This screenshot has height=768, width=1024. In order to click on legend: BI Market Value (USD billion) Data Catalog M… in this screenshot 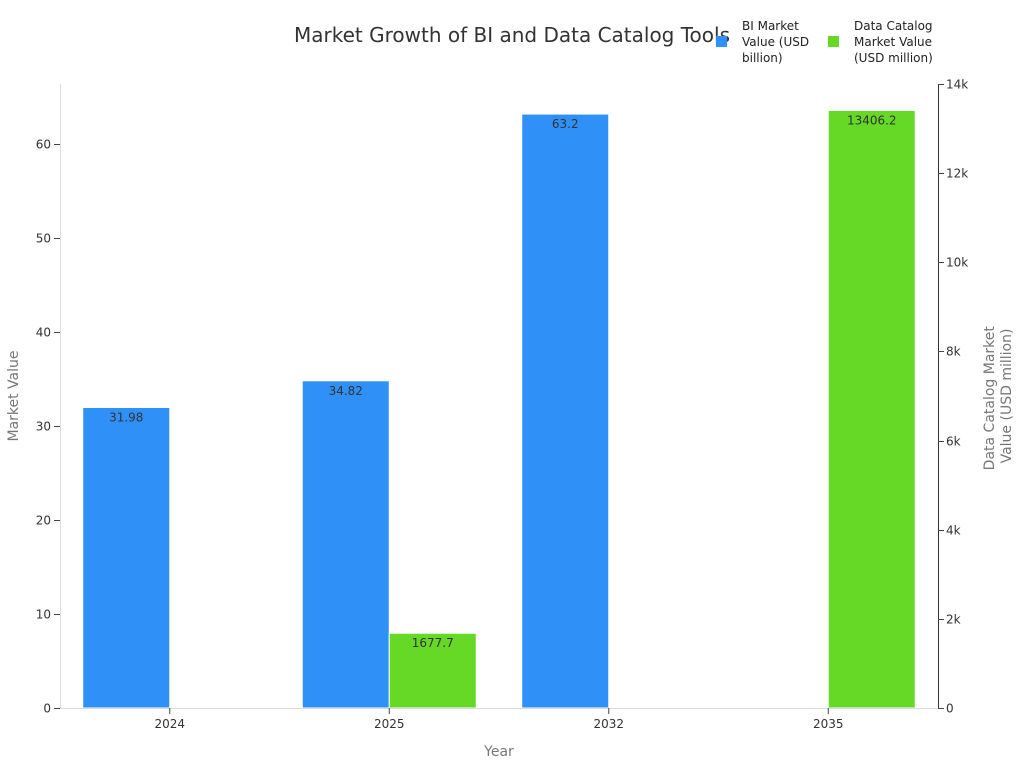, I will do `click(824, 42)`.